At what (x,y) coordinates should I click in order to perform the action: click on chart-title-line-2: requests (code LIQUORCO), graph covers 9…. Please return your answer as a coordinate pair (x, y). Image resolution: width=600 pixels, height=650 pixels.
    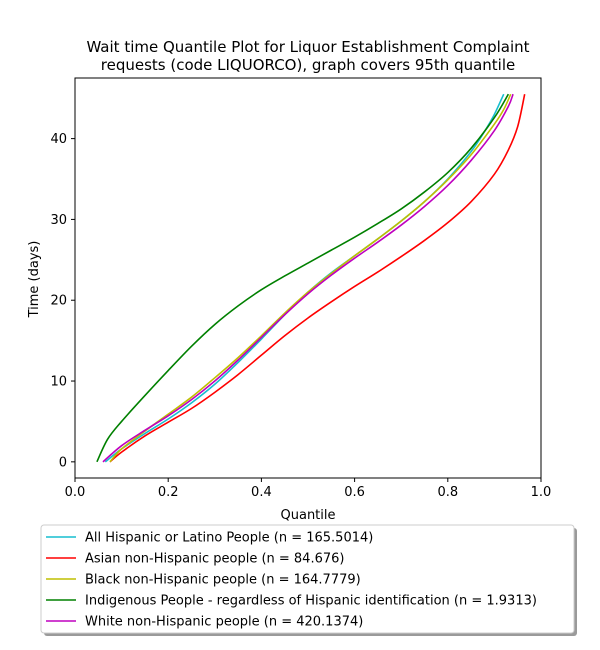
    Looking at the image, I should click on (308, 65).